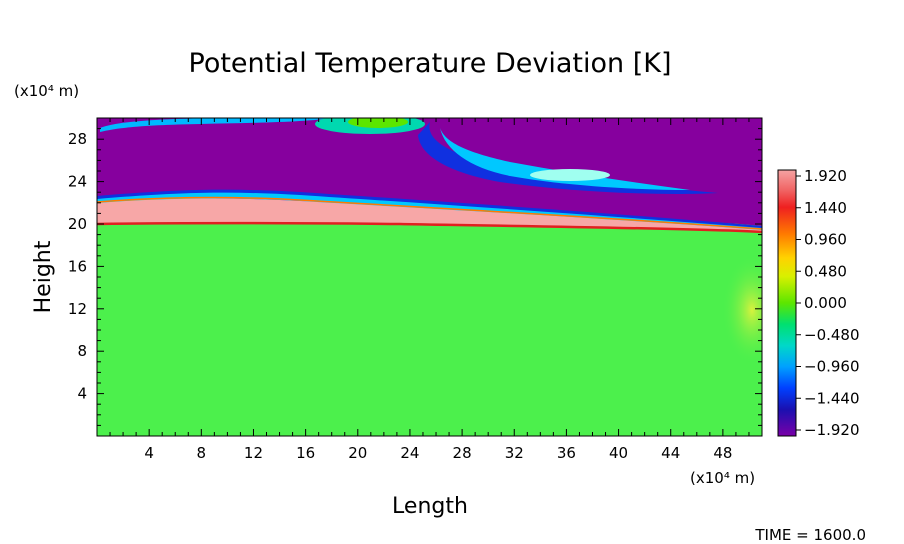 The height and width of the screenshot is (544, 904). I want to click on x-tick-label: 8, so click(202, 453).